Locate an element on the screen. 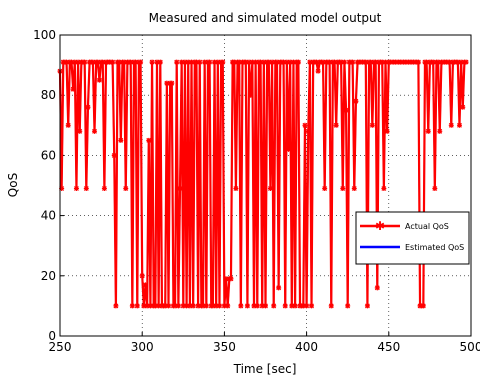  x-tick-label: 450 is located at coordinates (388, 347).